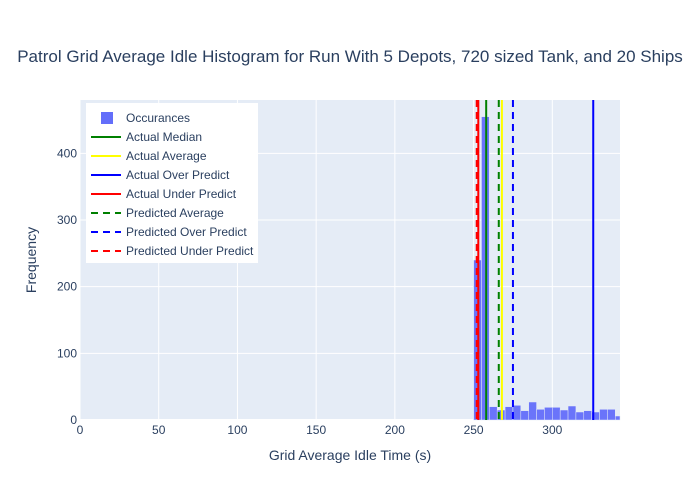 Image resolution: width=700 pixels, height=500 pixels. What do you see at coordinates (107, 118) in the screenshot?
I see `legend-swatch` at bounding box center [107, 118].